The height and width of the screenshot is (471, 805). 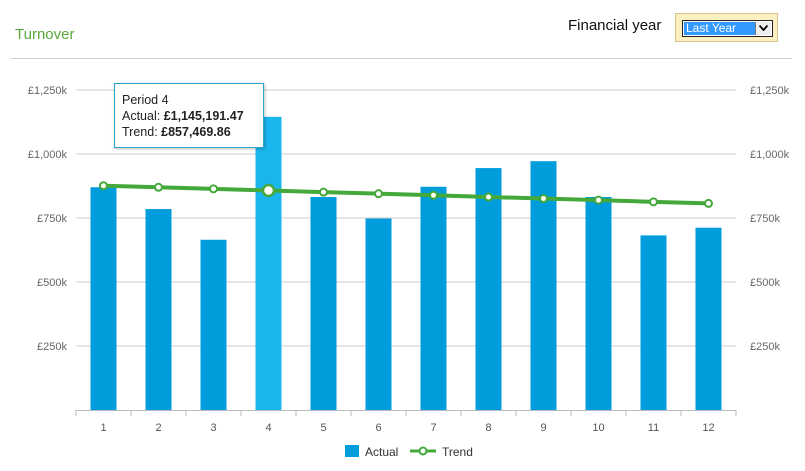 What do you see at coordinates (352, 451) in the screenshot?
I see `legend-actual-swatch` at bounding box center [352, 451].